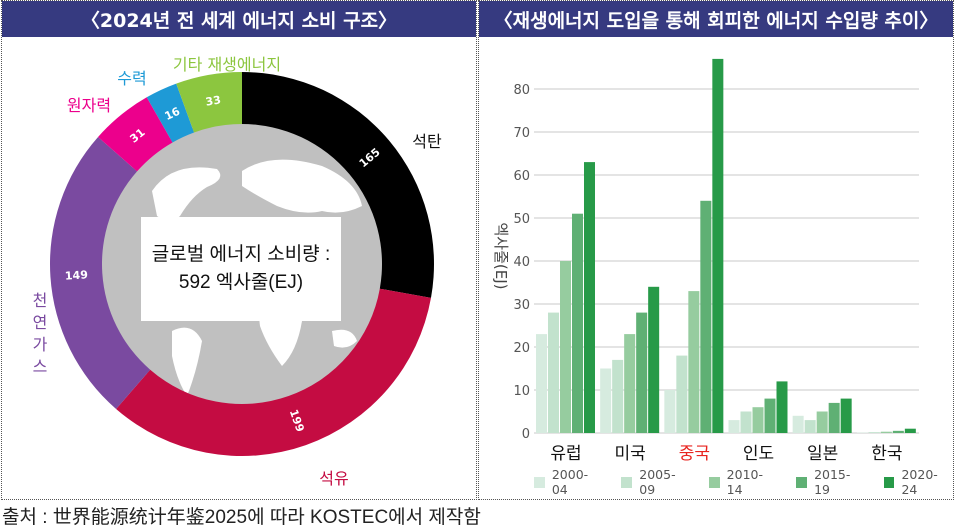  What do you see at coordinates (822, 454) in the screenshot?
I see `x-tick-label: 일본` at bounding box center [822, 454].